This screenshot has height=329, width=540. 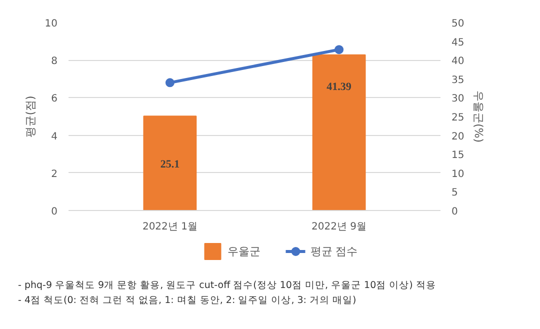 What do you see at coordinates (170, 227) in the screenshot?
I see `x-tick-label: 2022년 1월` at bounding box center [170, 227].